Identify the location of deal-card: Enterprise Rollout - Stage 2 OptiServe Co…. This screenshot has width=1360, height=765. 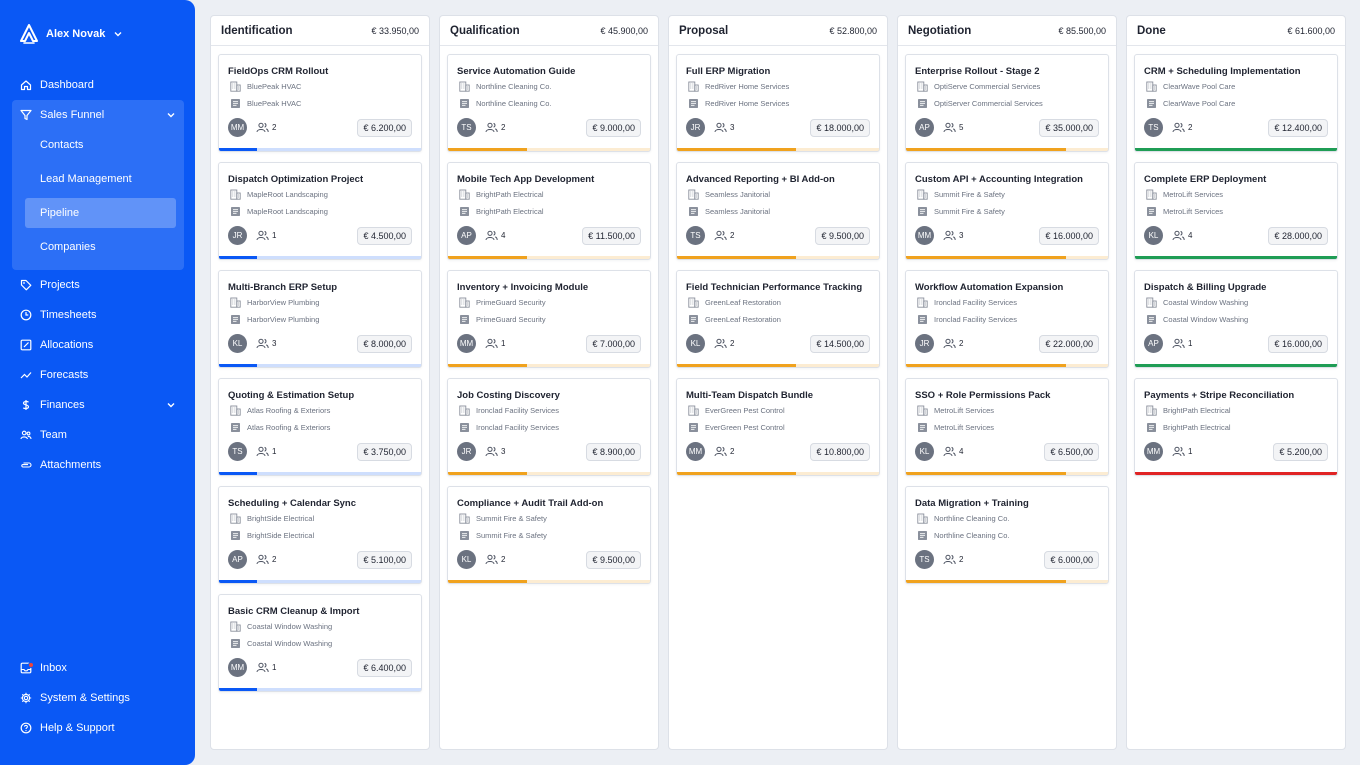
(1007, 103).